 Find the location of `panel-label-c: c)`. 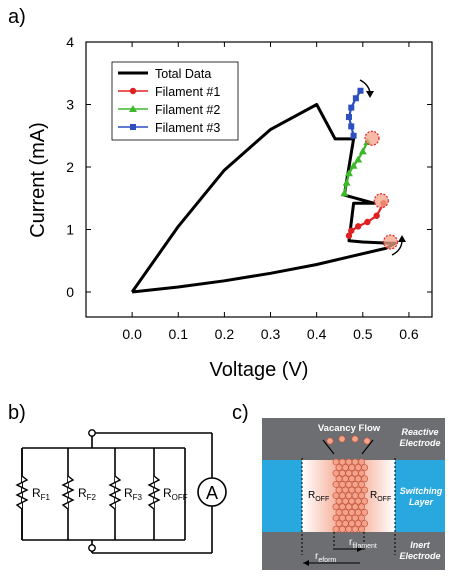

panel-label-c: c) is located at coordinates (240, 413).